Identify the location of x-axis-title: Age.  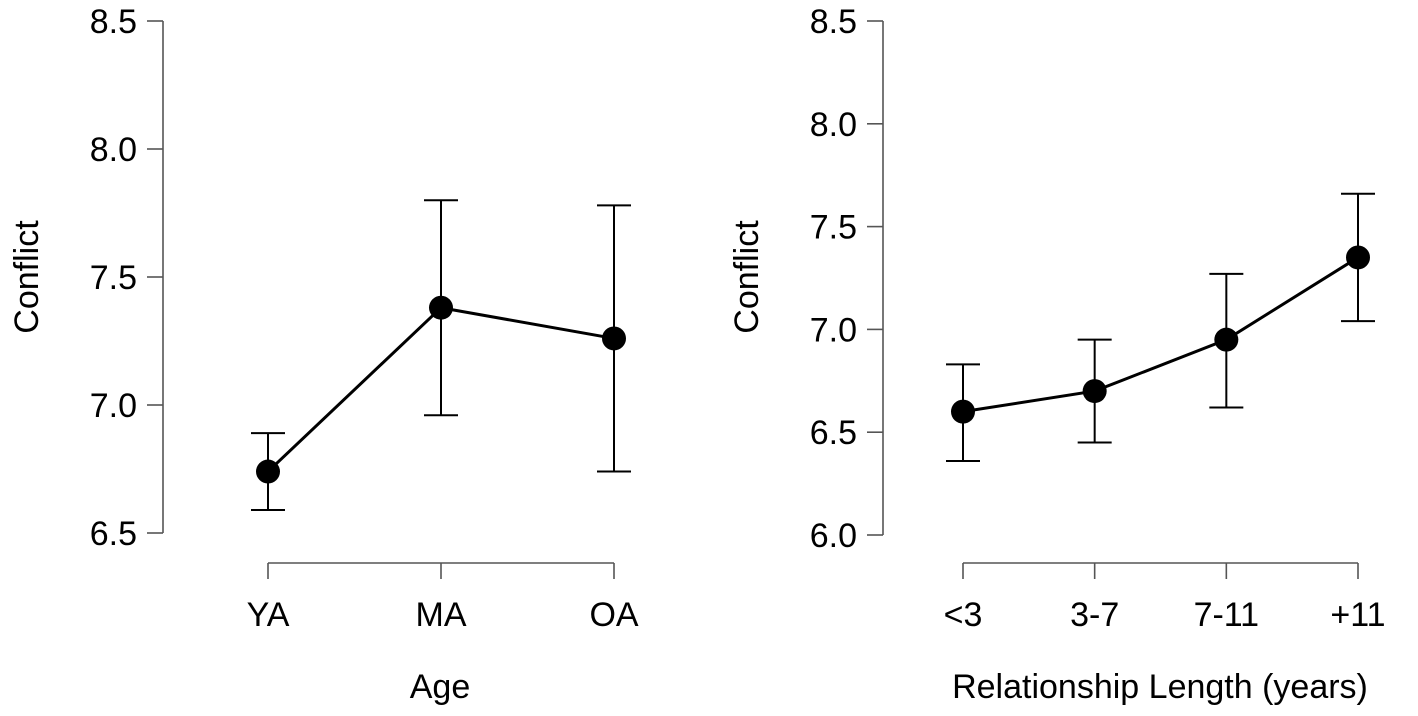
(440, 687).